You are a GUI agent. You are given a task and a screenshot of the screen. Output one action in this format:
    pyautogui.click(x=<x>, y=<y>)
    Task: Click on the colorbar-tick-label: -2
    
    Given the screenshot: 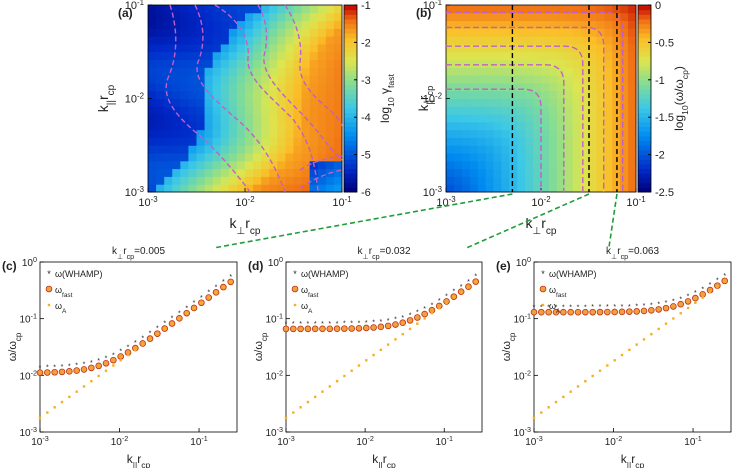 What is the action you would take?
    pyautogui.click(x=366, y=43)
    